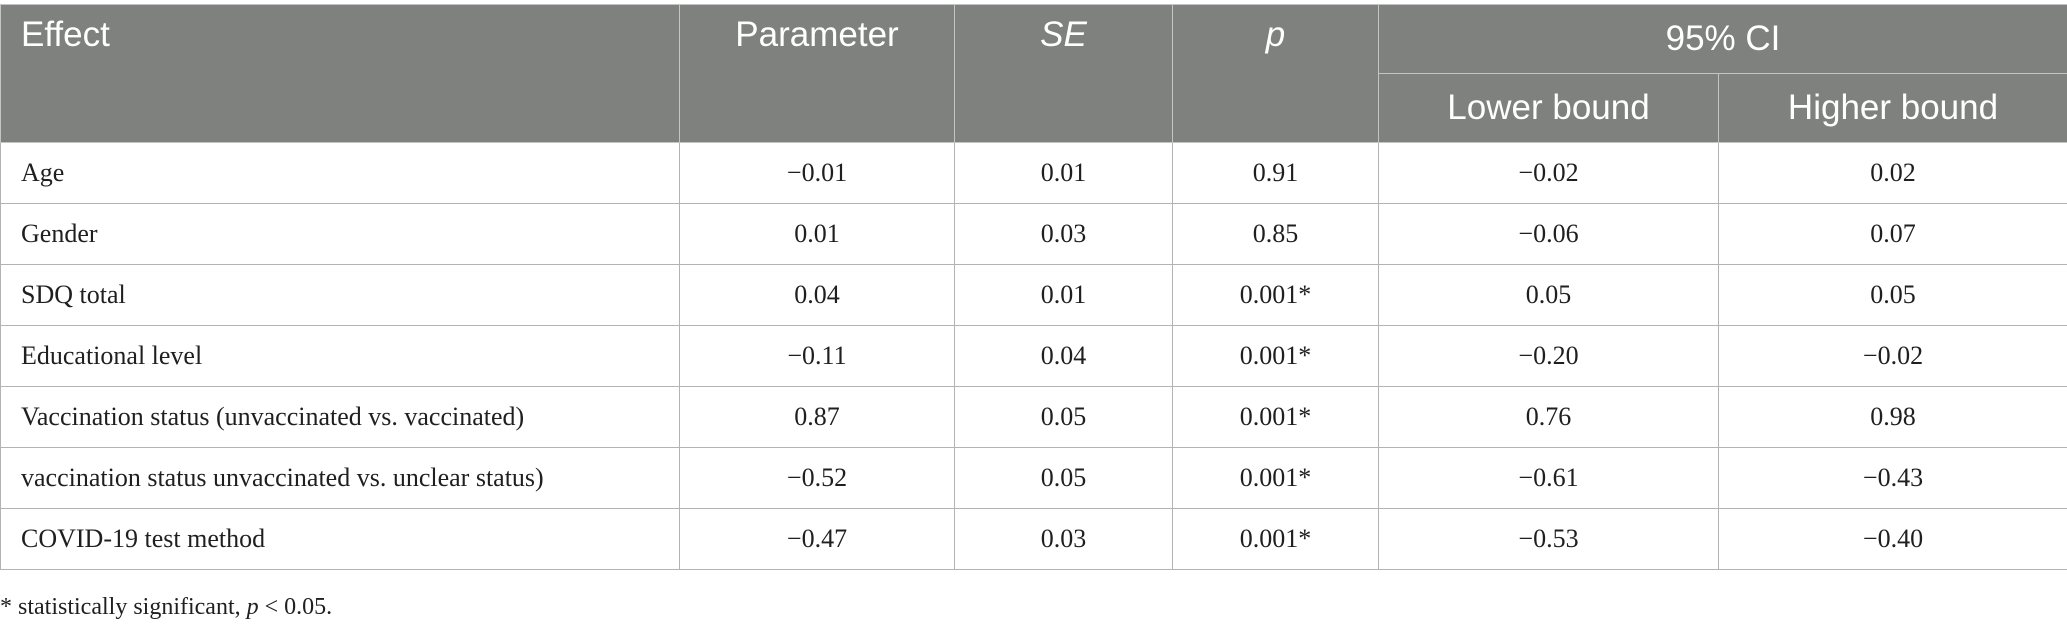  I want to click on cell-effect: Educational level, so click(340, 356).